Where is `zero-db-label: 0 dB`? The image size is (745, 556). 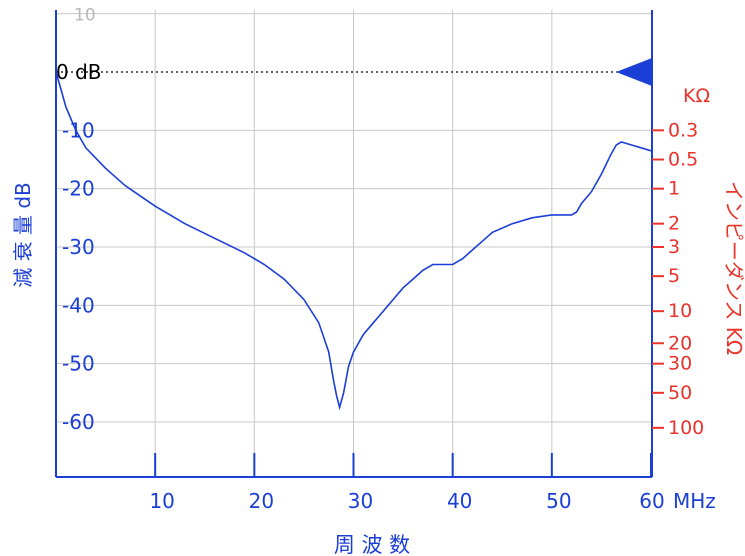 zero-db-label: 0 dB is located at coordinates (79, 72).